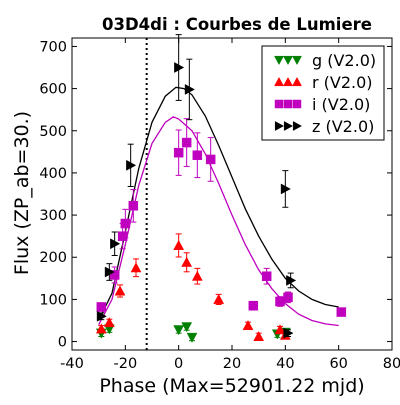  What do you see at coordinates (22, 193) in the screenshot?
I see `y-axis-label: Flux (ZP_ab=30.)` at bounding box center [22, 193].